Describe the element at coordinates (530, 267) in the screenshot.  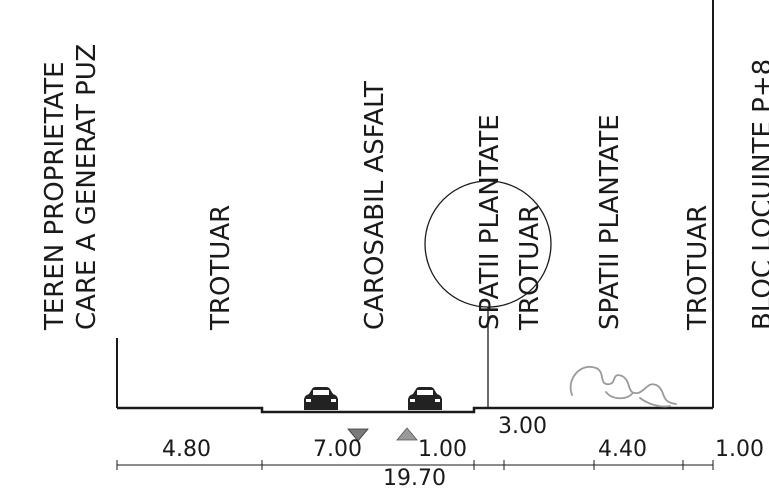
I see `label-trotuar-mid: TROTUAR` at that location.